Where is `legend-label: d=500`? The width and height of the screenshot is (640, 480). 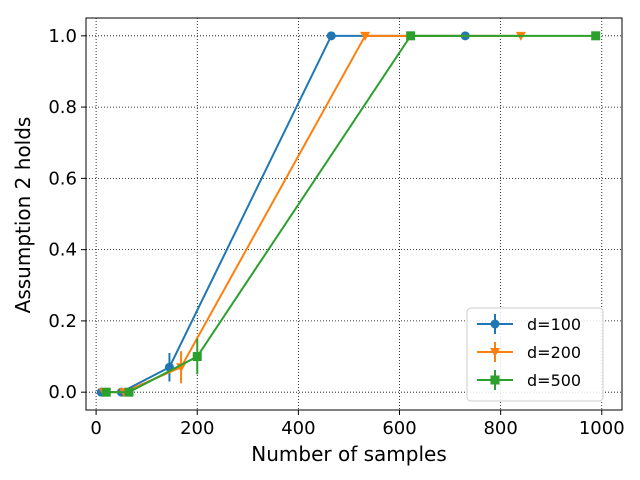
legend-label: d=500 is located at coordinates (554, 380).